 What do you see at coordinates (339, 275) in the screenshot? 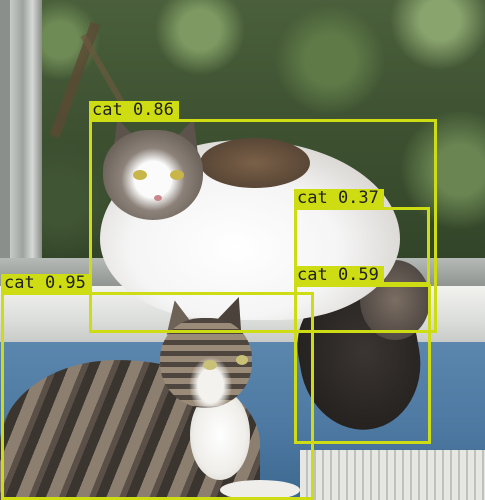
I see `detection-label-cat-3: cat 0.59` at bounding box center [339, 275].